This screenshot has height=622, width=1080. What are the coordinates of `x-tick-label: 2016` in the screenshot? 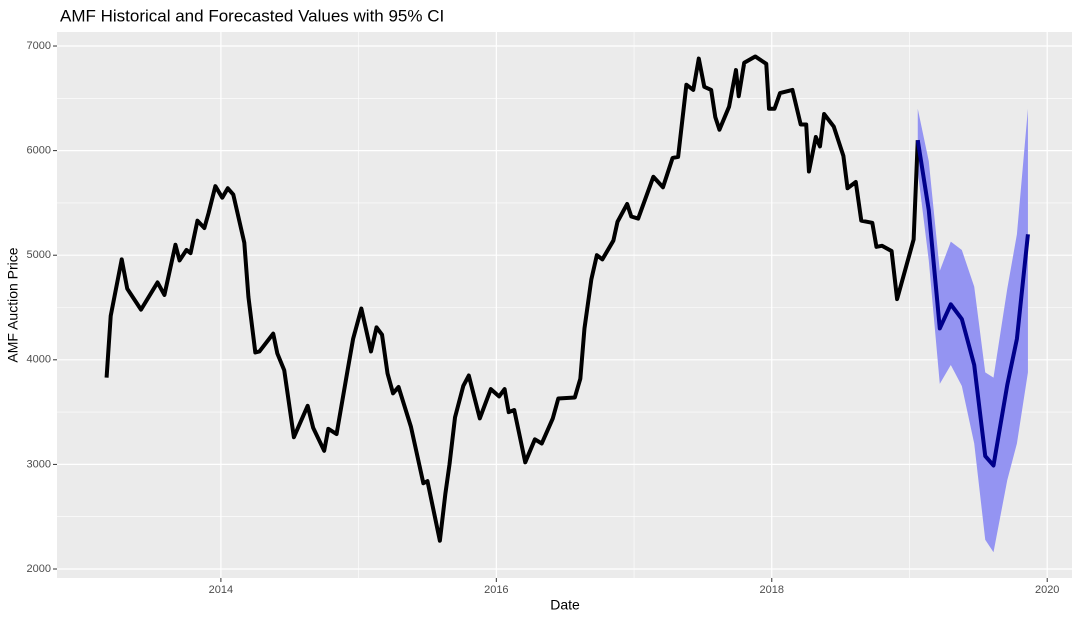 It's located at (496, 590).